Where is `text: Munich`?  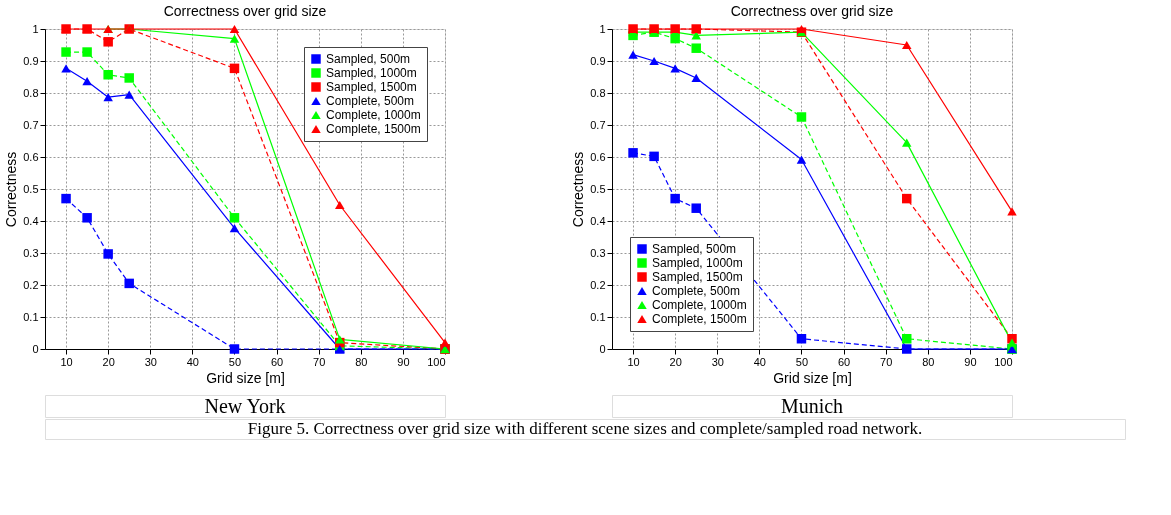
text: Munich is located at coordinates (812, 406).